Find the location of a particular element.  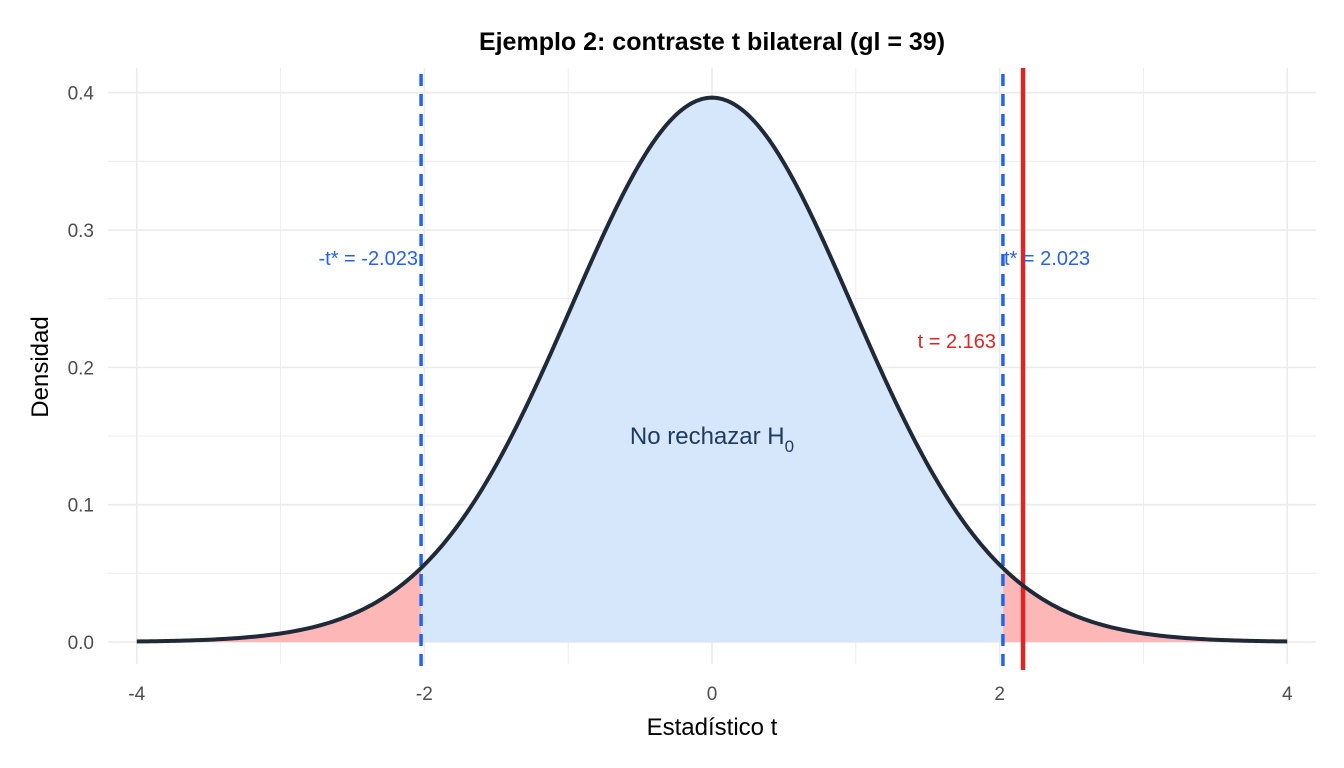

region-label-subscript: 0 is located at coordinates (789, 446).